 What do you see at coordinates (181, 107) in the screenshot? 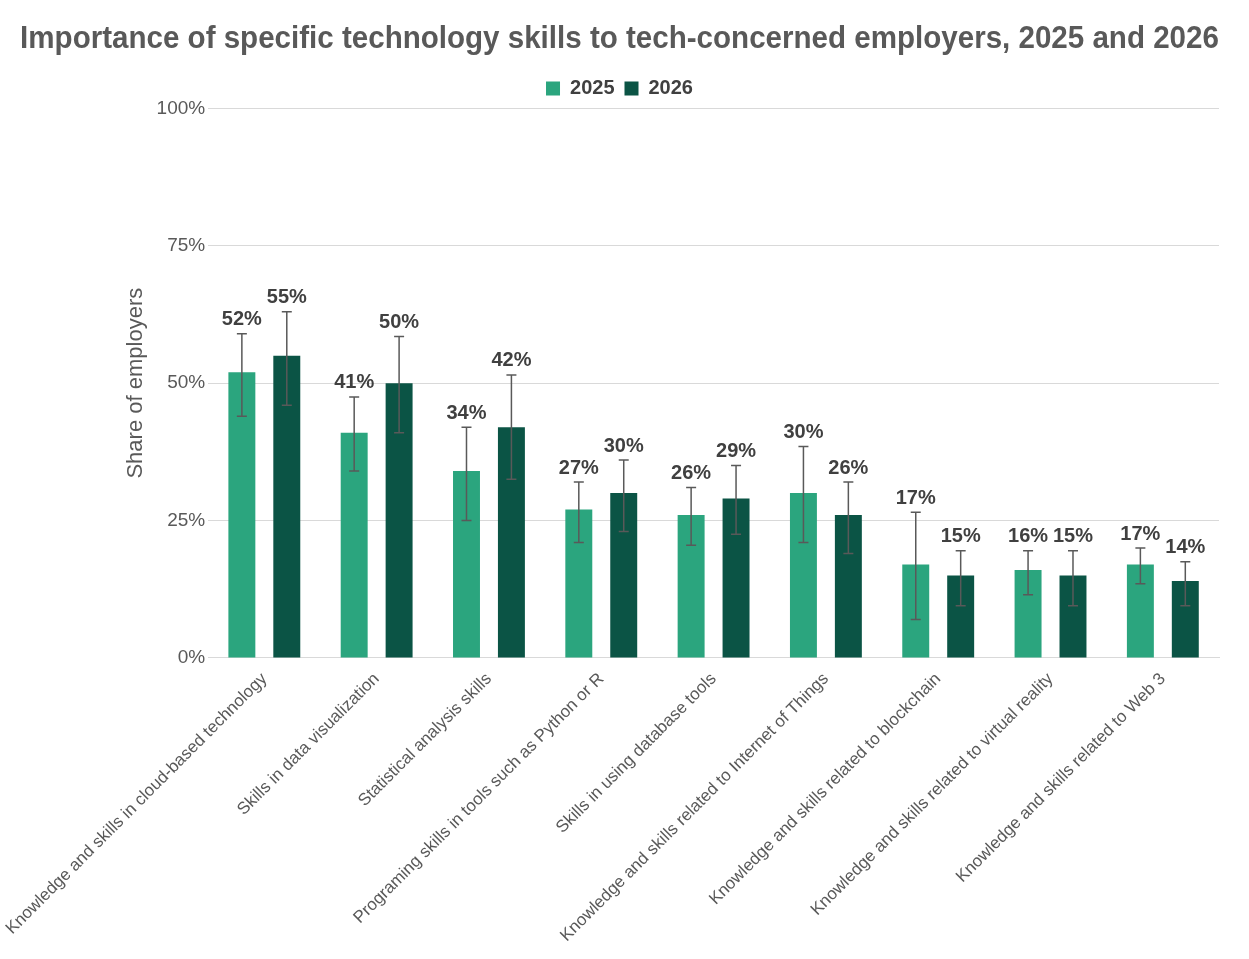
I see `y-tick-label: 100%` at bounding box center [181, 107].